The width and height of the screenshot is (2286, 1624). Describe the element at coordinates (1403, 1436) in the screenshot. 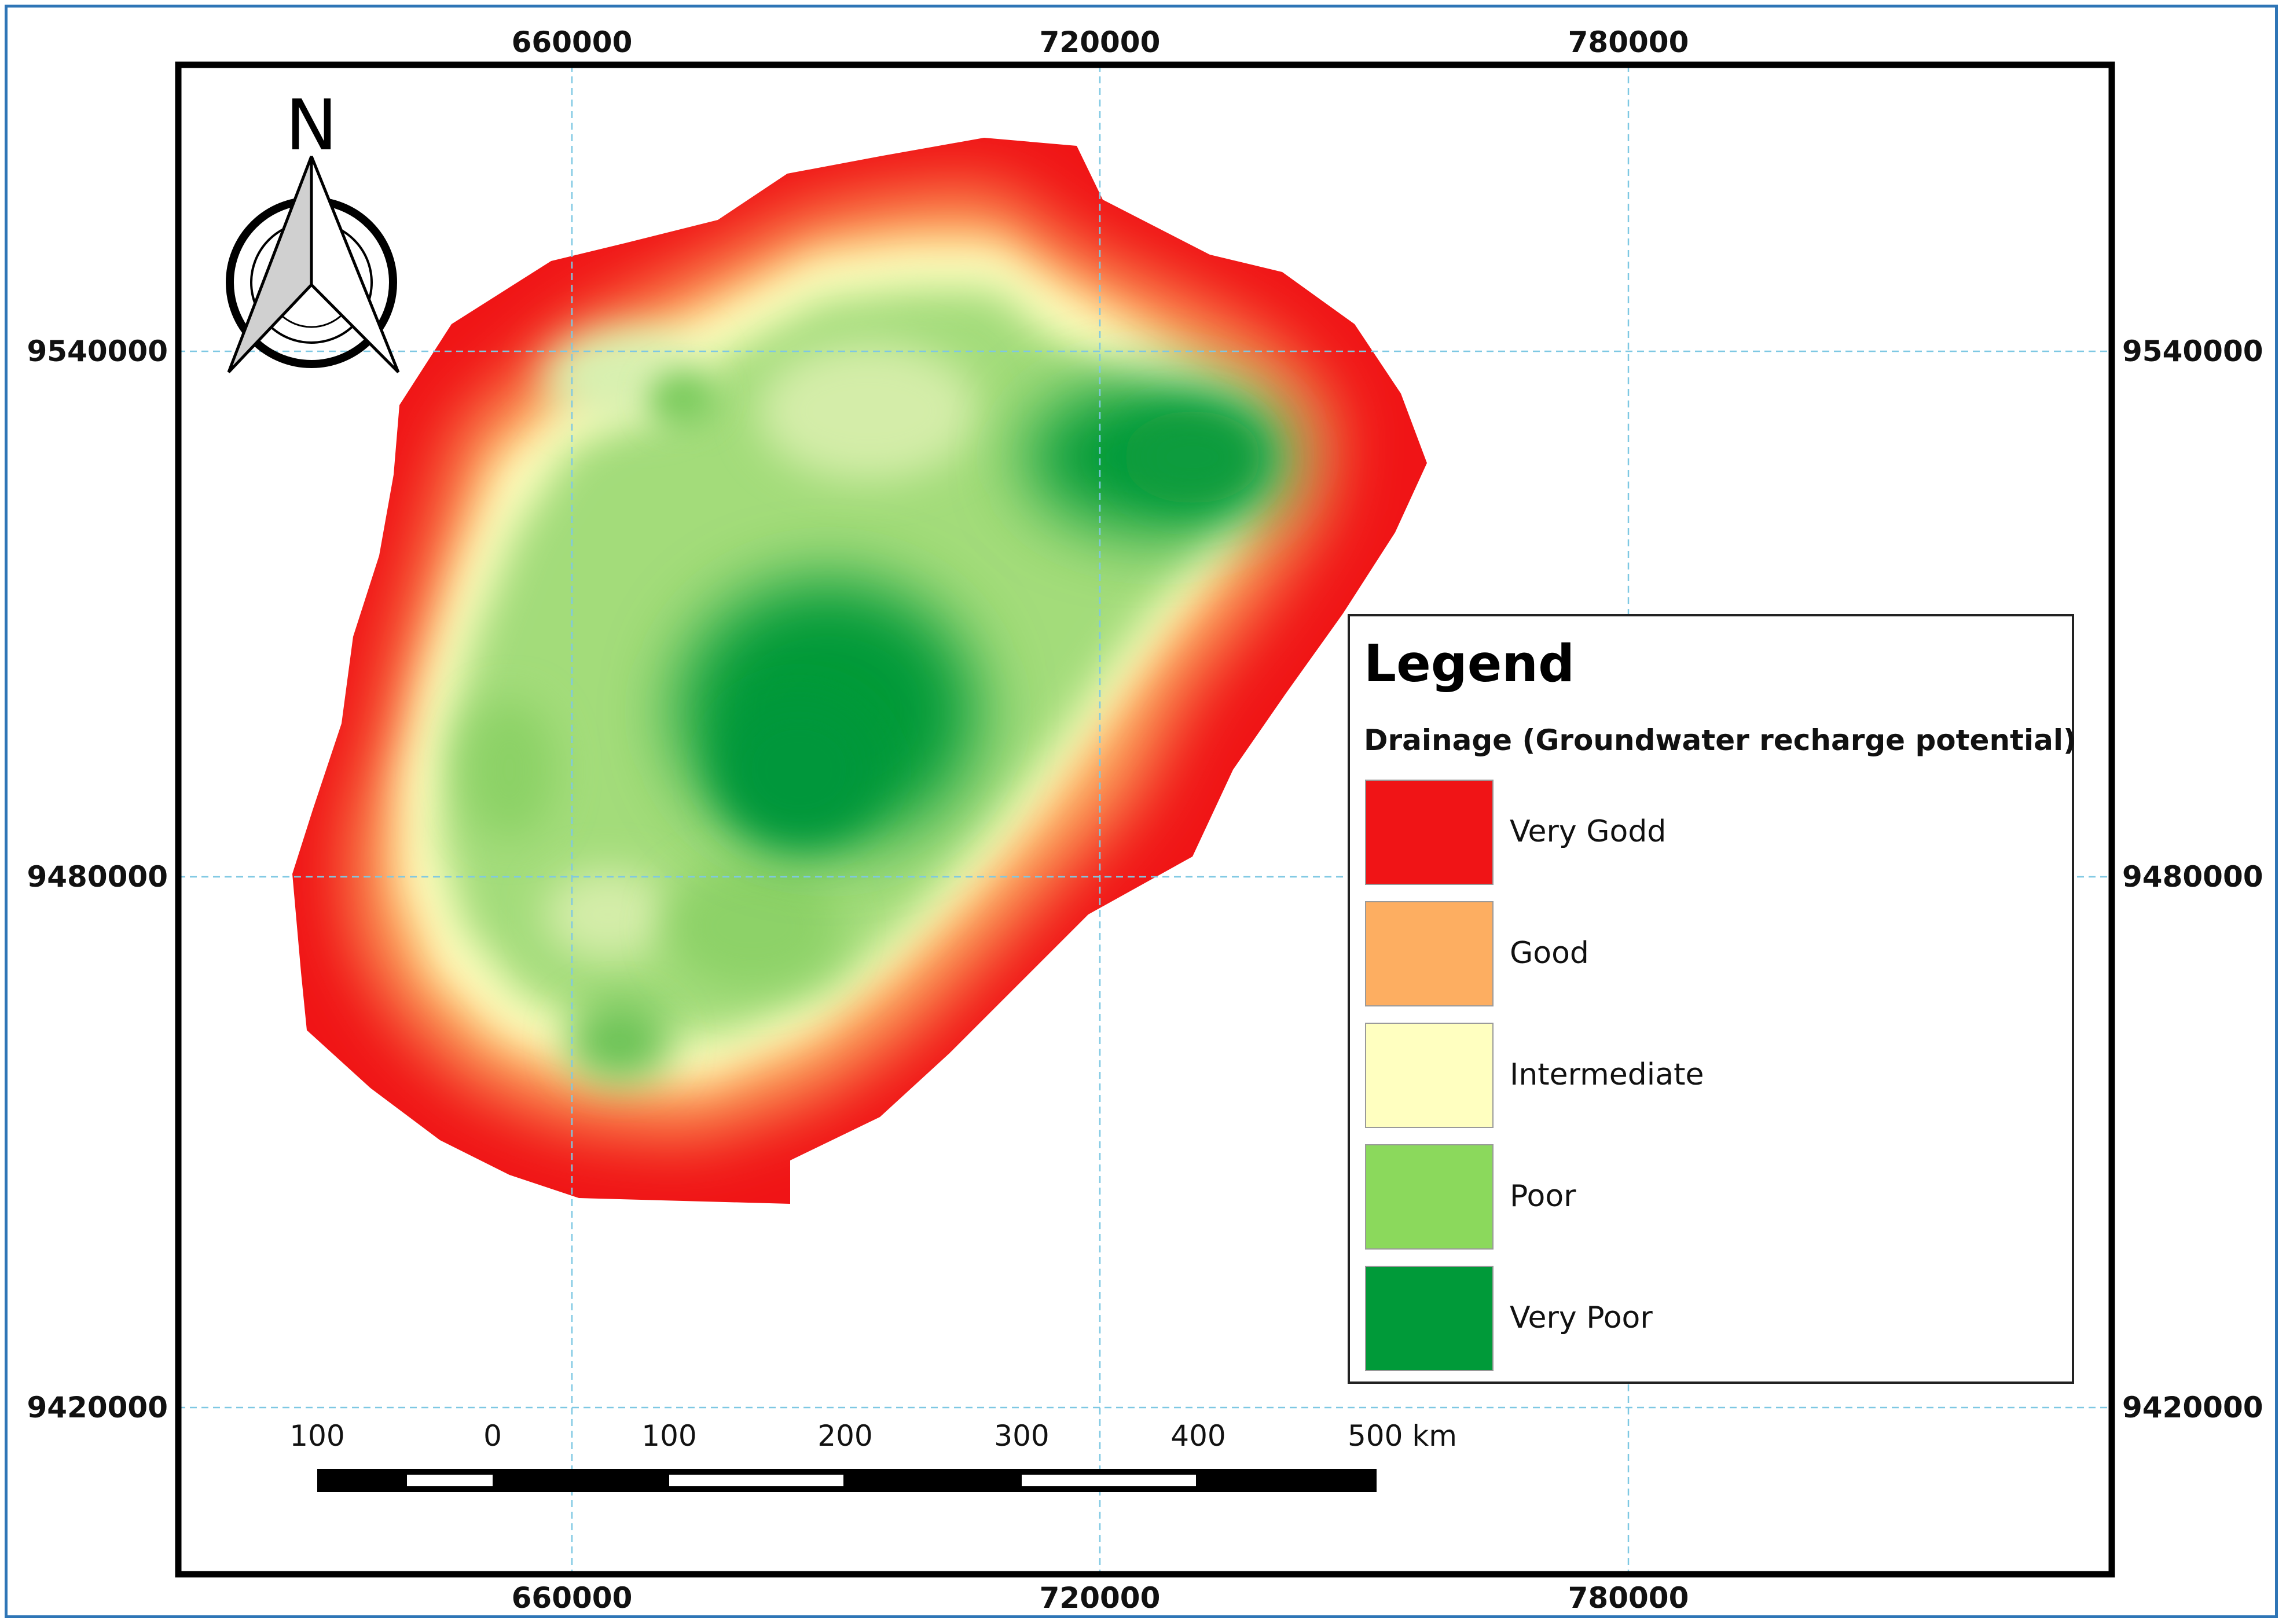

I see `scale-label-6: 500 km` at that location.